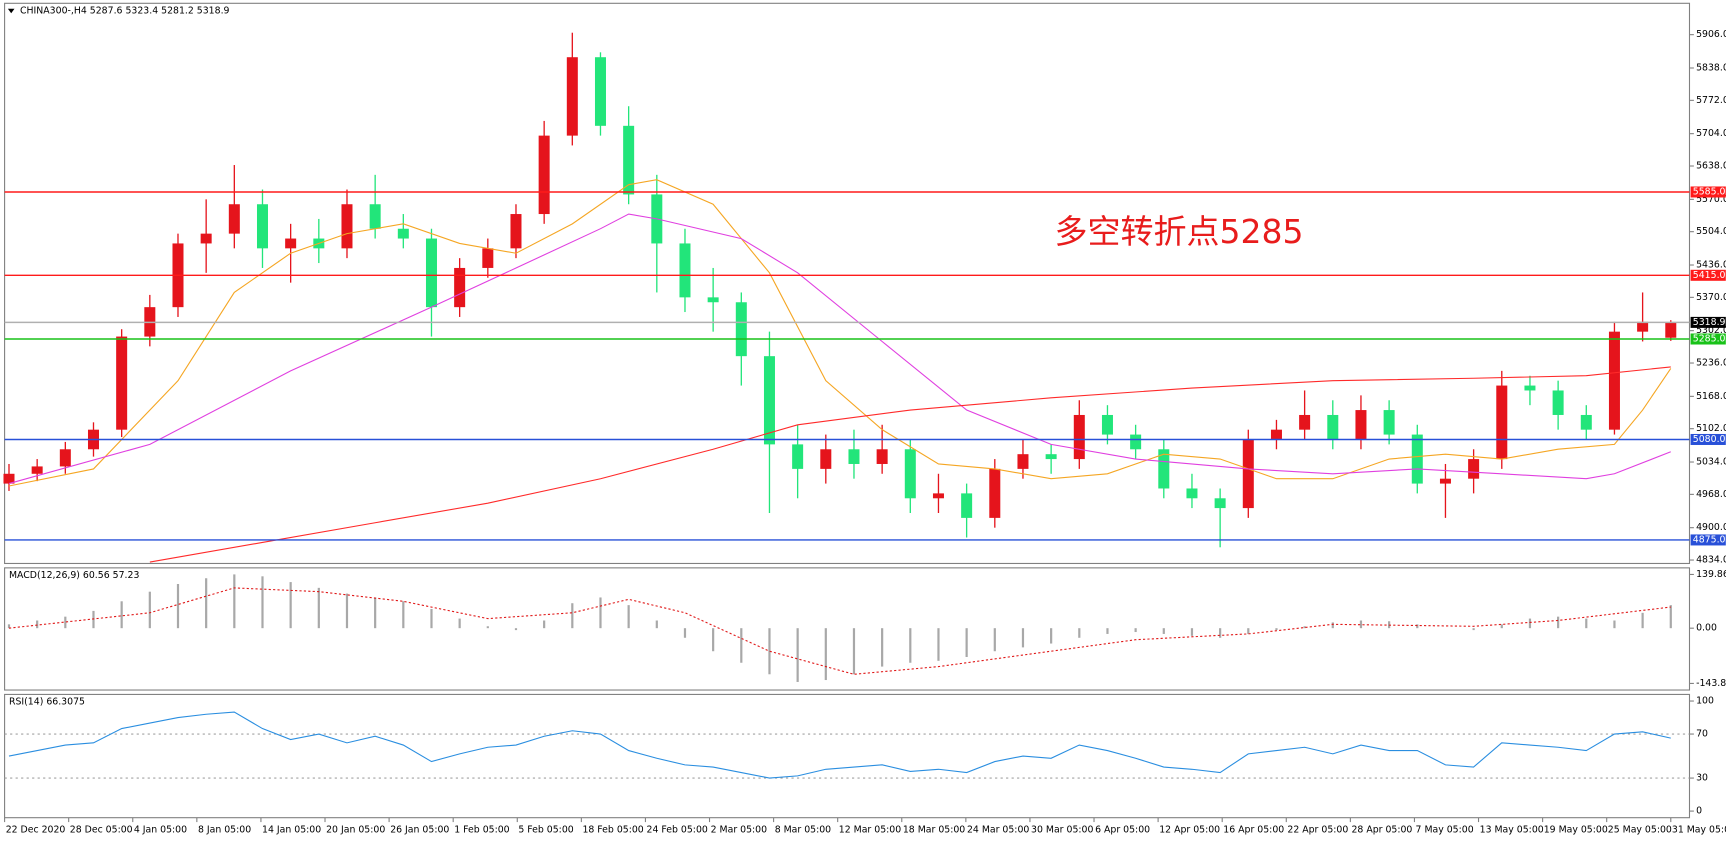 The image size is (1726, 843). What do you see at coordinates (481, 829) in the screenshot?
I see `x-tick-label: 1 Feb 05:00` at bounding box center [481, 829].